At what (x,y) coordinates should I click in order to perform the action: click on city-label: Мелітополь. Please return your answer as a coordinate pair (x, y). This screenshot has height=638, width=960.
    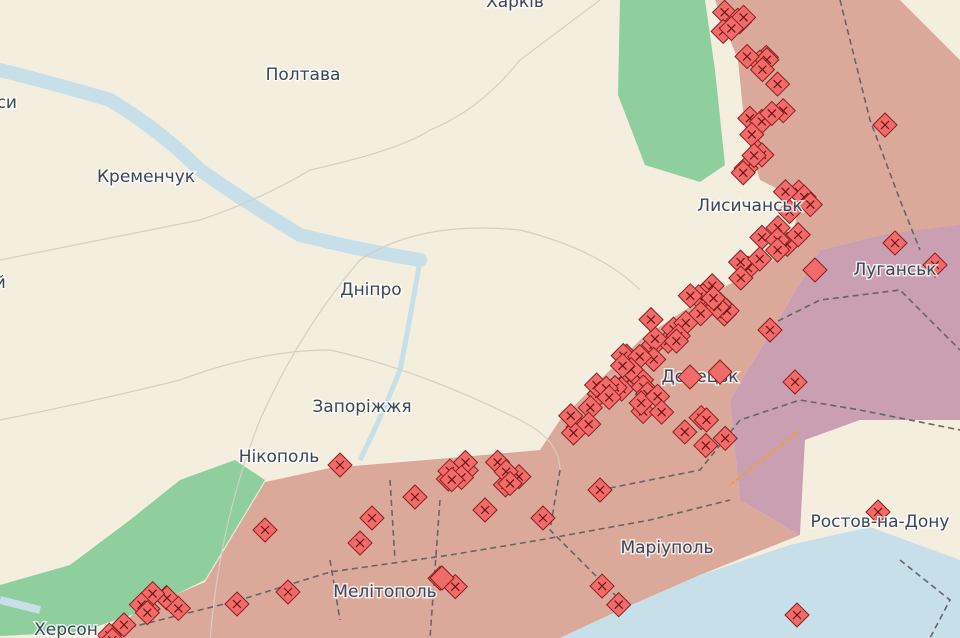
    Looking at the image, I should click on (384, 592).